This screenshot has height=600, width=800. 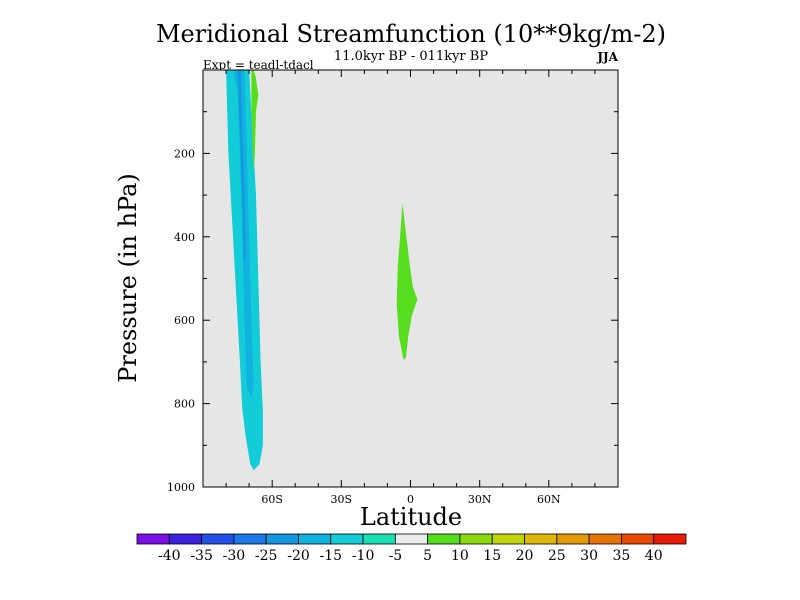 What do you see at coordinates (298, 556) in the screenshot?
I see `colorbar-label: -20` at bounding box center [298, 556].